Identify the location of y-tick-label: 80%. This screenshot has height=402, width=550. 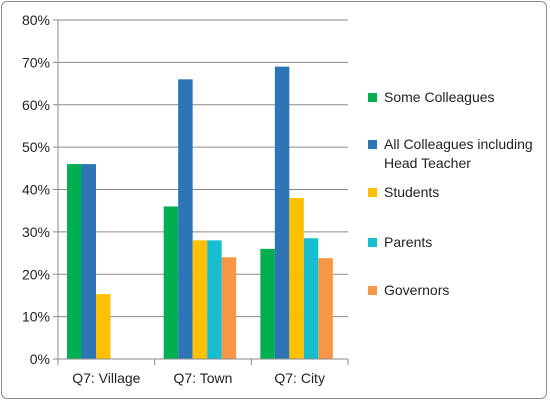
(36, 20).